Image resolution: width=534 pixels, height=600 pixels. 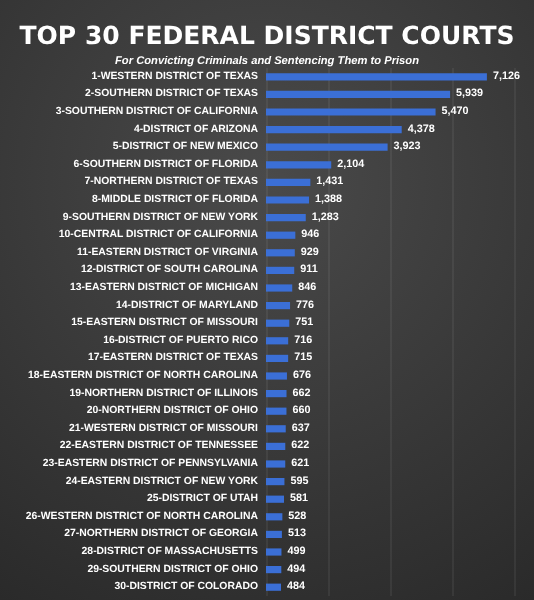 What do you see at coordinates (267, 35) in the screenshot?
I see `chart-title: TOP 30 FEDERAL DISTRICT COURTS` at bounding box center [267, 35].